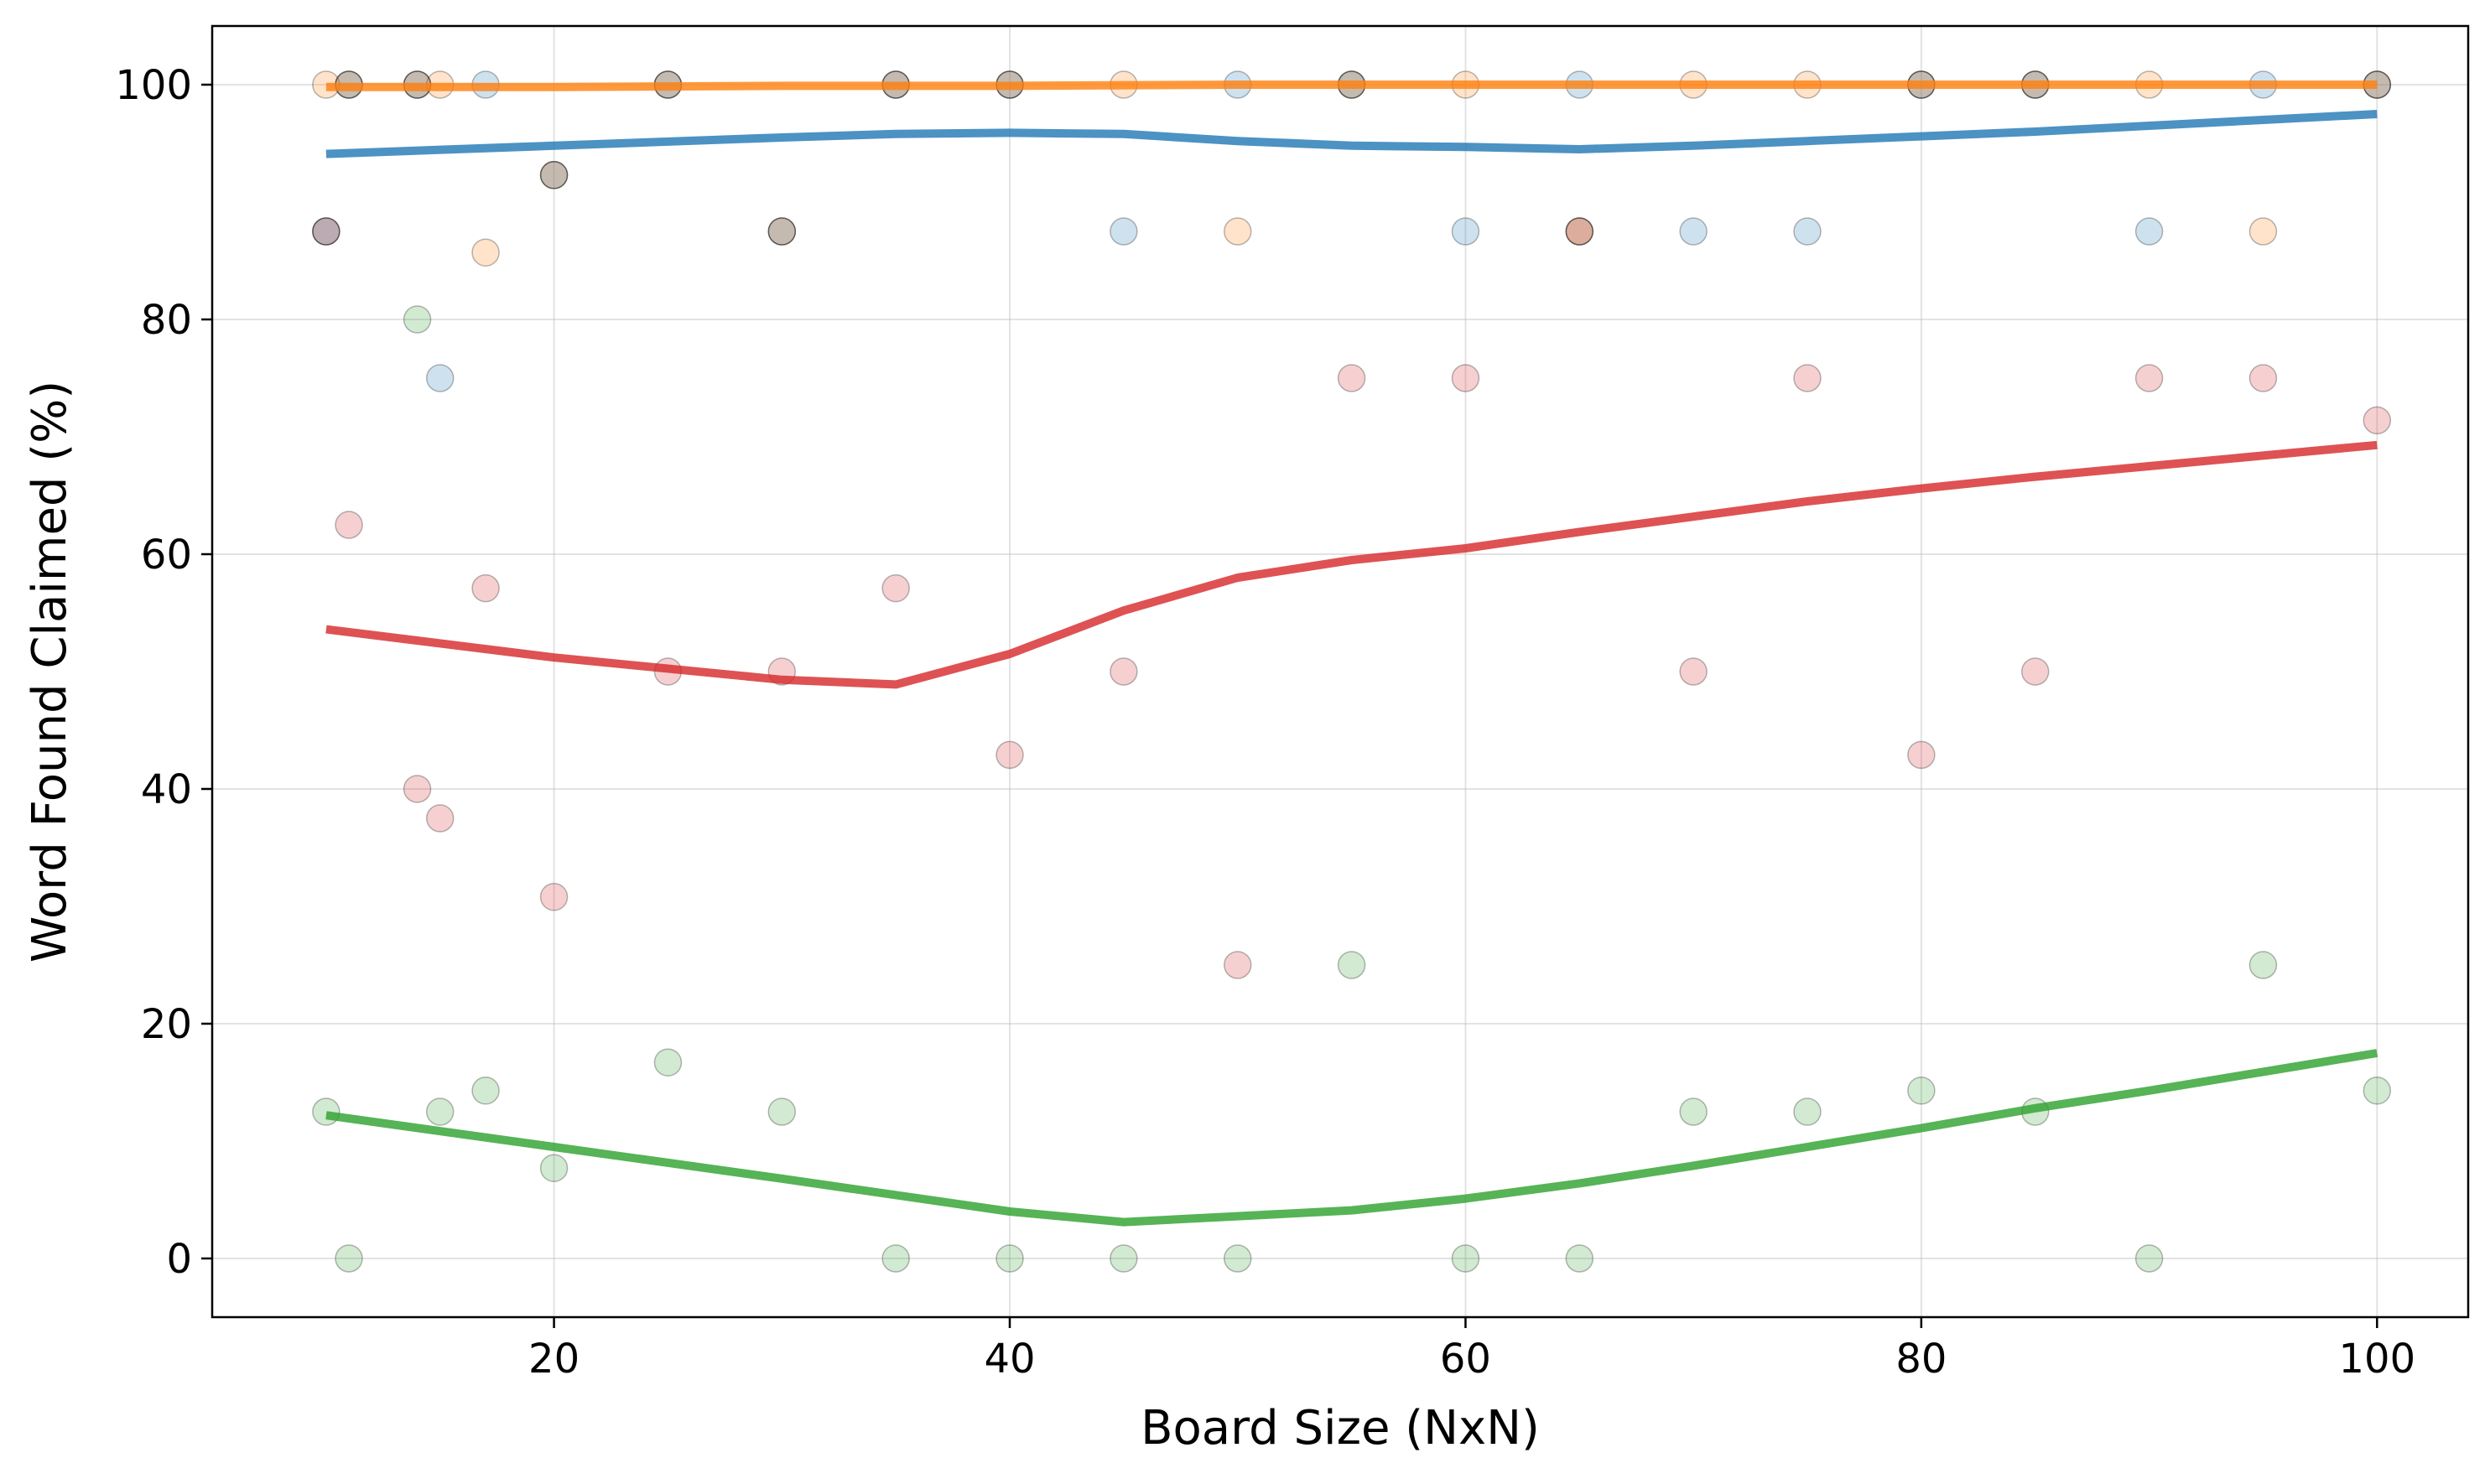  I want to click on trend-line-blue, so click(1351, 134).